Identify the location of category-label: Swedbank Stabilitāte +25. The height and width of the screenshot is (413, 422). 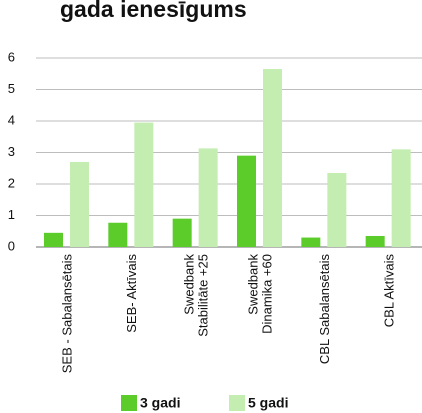
(195, 295).